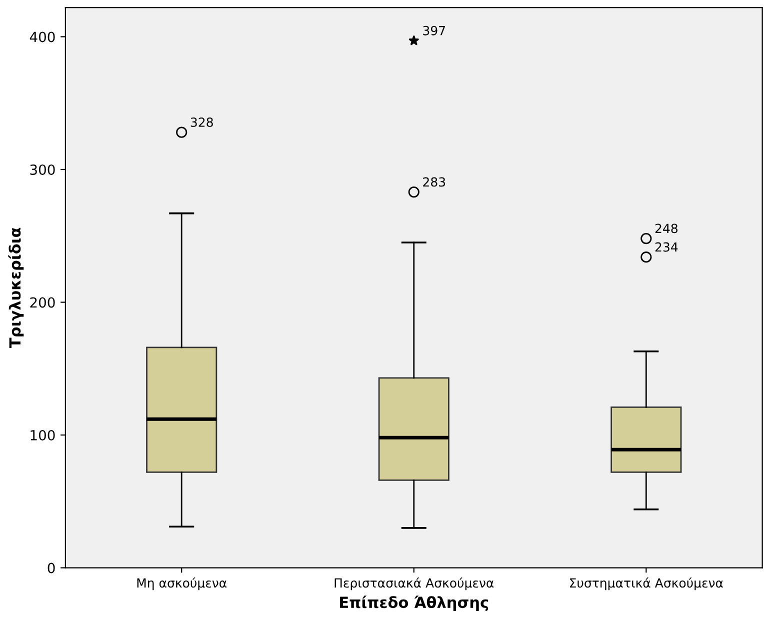 This screenshot has width=770, height=626. Describe the element at coordinates (414, 584) in the screenshot. I see `x-tick-label: Περιστασιακά Ασκούμενα` at that location.